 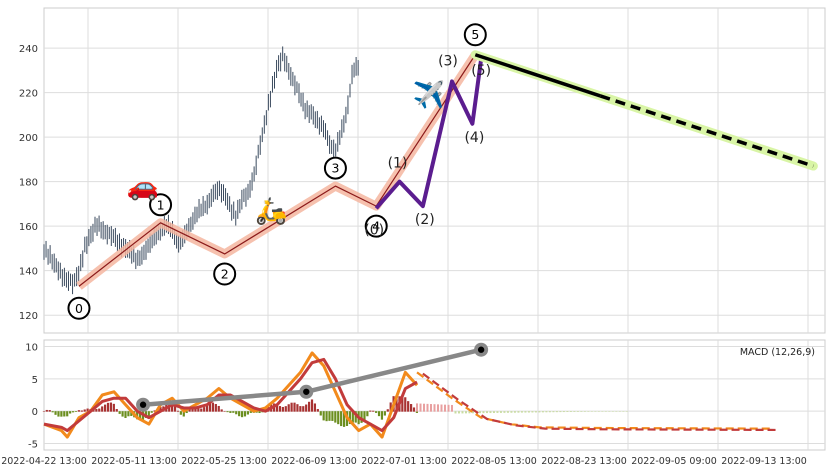 What do you see at coordinates (481, 71) in the screenshot?
I see `minor-wave-label: (5)` at bounding box center [481, 71].